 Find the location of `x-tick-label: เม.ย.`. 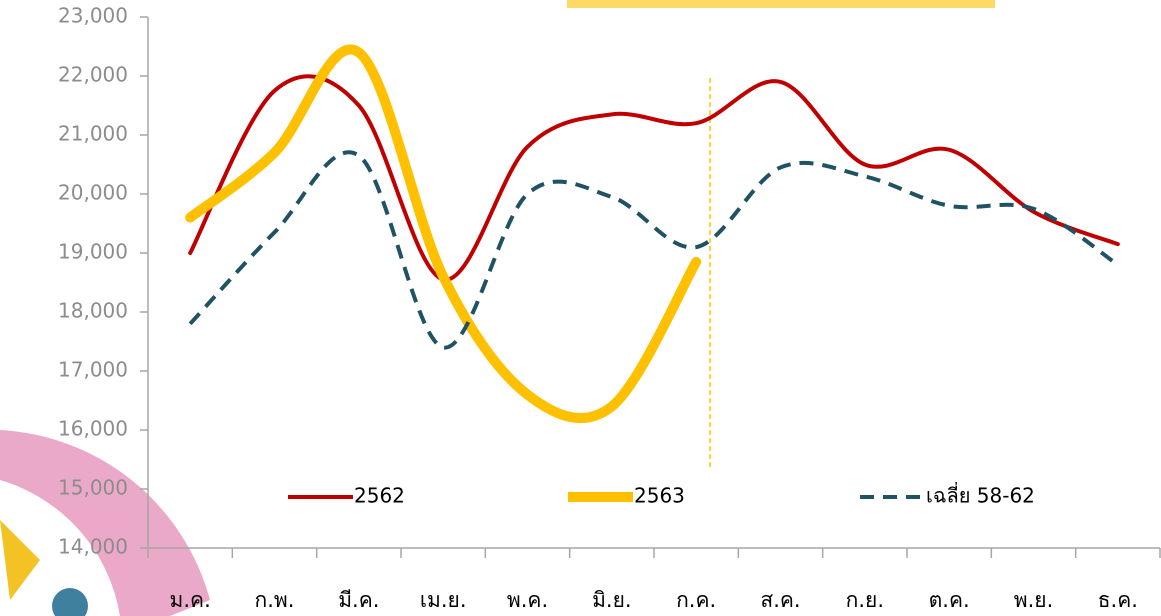

x-tick-label: เม.ย. is located at coordinates (443, 600).